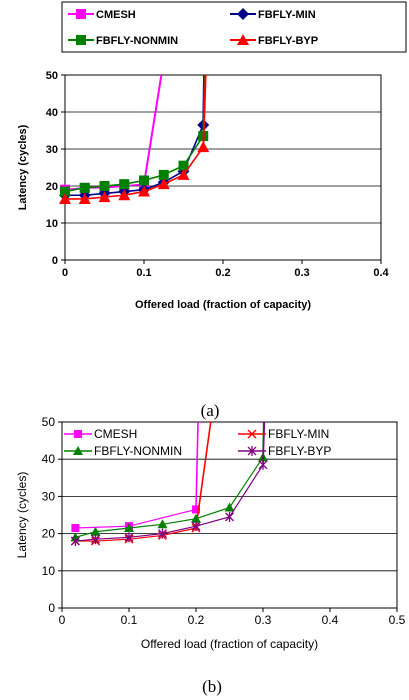 This screenshot has height=700, width=409. What do you see at coordinates (212, 686) in the screenshot?
I see `figure-caption: (b)` at bounding box center [212, 686].